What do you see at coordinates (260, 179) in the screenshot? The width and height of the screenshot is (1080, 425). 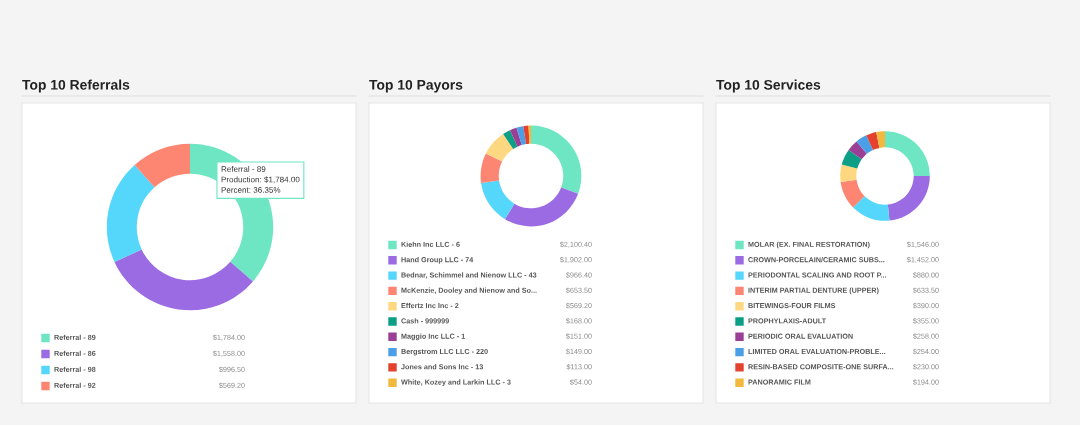 I see `text: Referral - 89 Production: $1,784.00 Percent: 36.35%` at bounding box center [260, 179].